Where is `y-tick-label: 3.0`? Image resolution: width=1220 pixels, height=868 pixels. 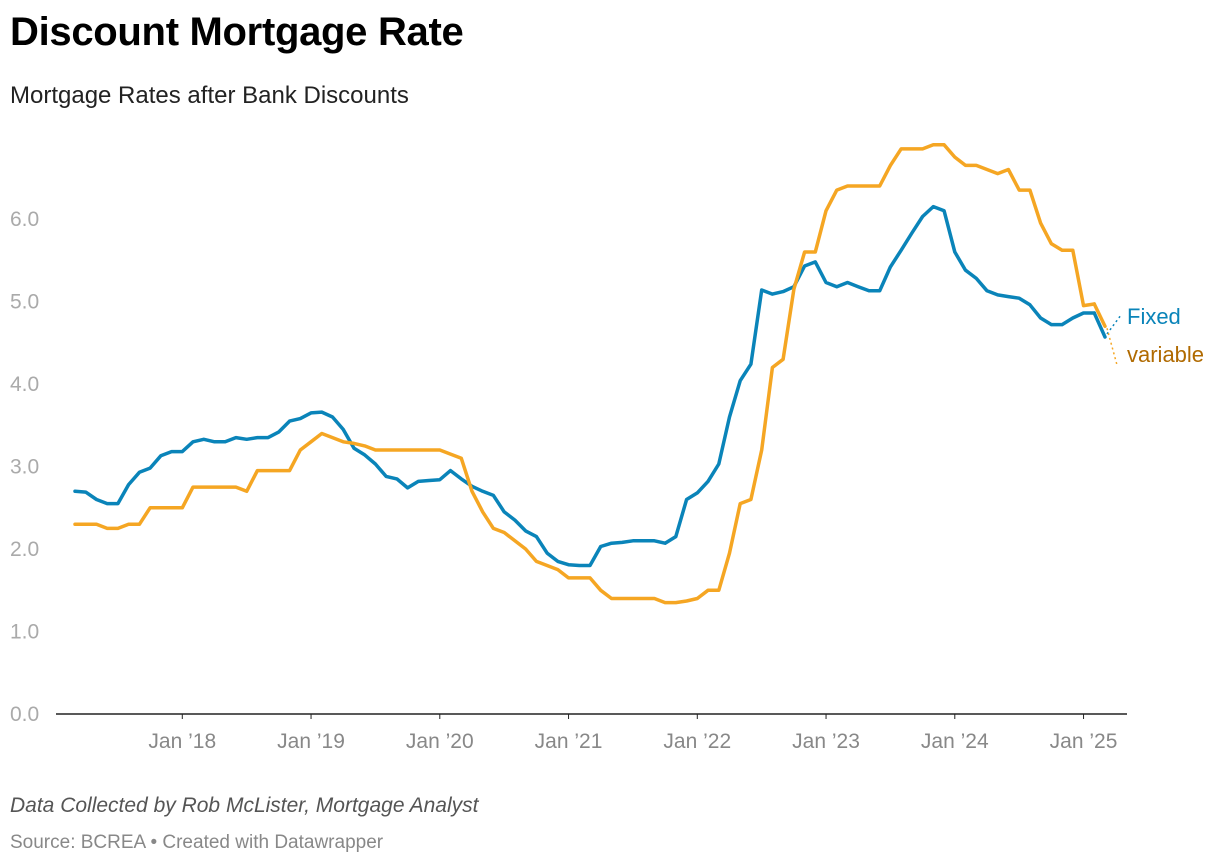
y-tick-label: 3.0 is located at coordinates (24, 467).